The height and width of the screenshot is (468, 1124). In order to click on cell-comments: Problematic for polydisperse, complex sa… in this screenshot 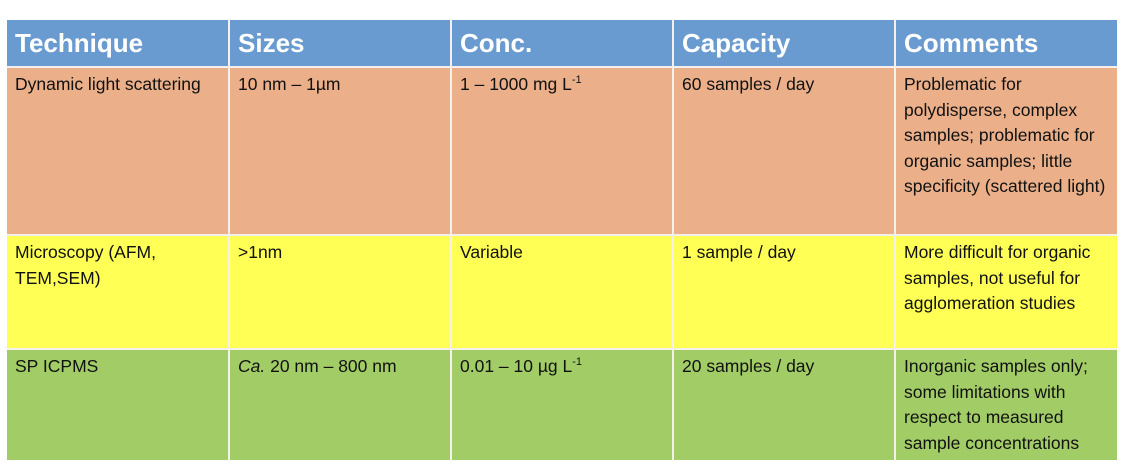, I will do `click(1005, 151)`.